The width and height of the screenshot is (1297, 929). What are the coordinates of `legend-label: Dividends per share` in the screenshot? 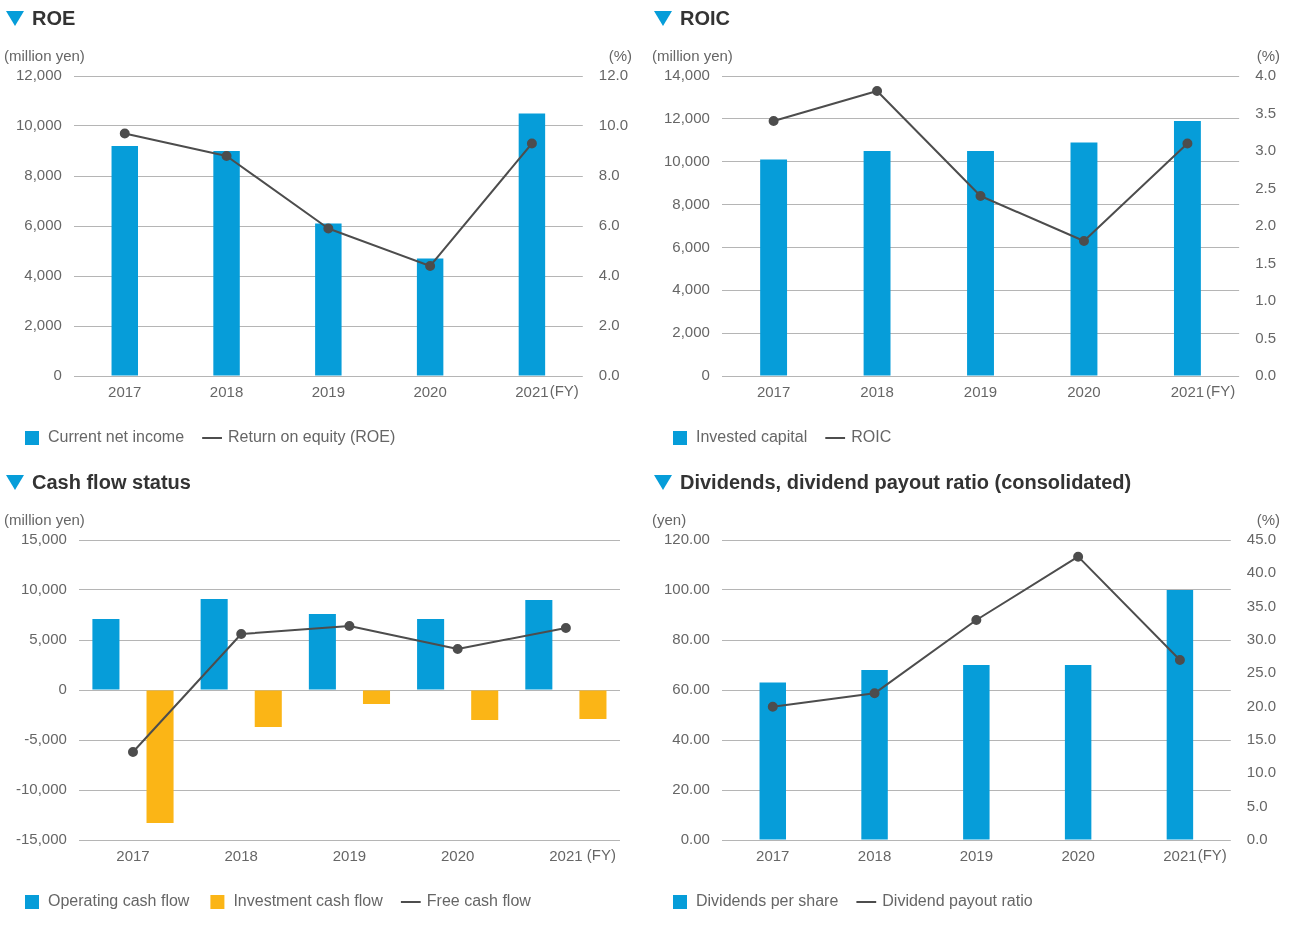 It's located at (767, 901).